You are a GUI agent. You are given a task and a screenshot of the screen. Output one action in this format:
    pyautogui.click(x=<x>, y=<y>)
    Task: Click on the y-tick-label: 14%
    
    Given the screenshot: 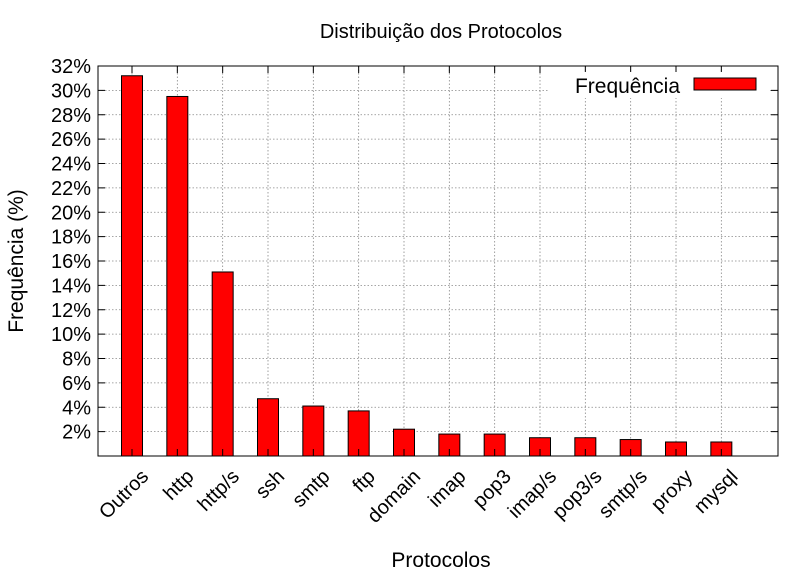 What is the action you would take?
    pyautogui.click(x=71, y=286)
    